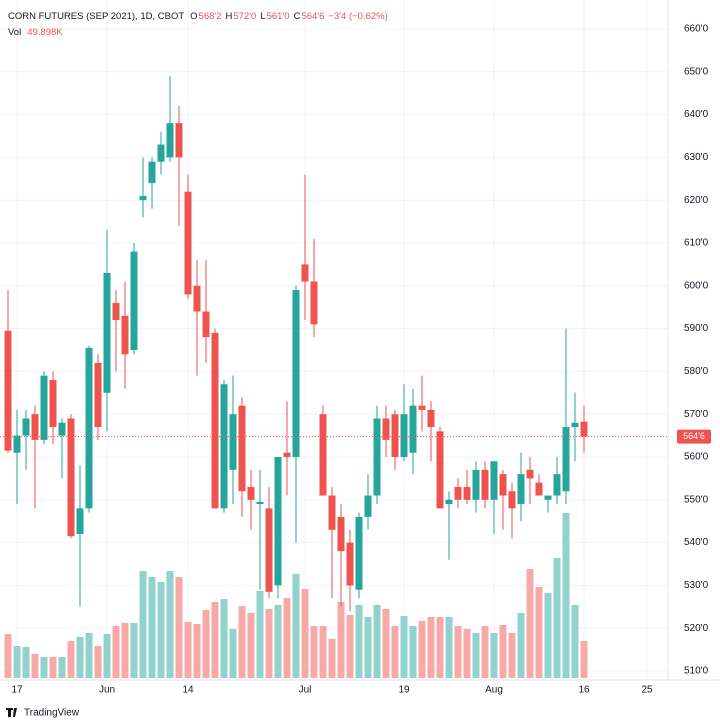 The height and width of the screenshot is (726, 720). Describe the element at coordinates (45, 32) in the screenshot. I see `volume-value: 49.898K` at that location.